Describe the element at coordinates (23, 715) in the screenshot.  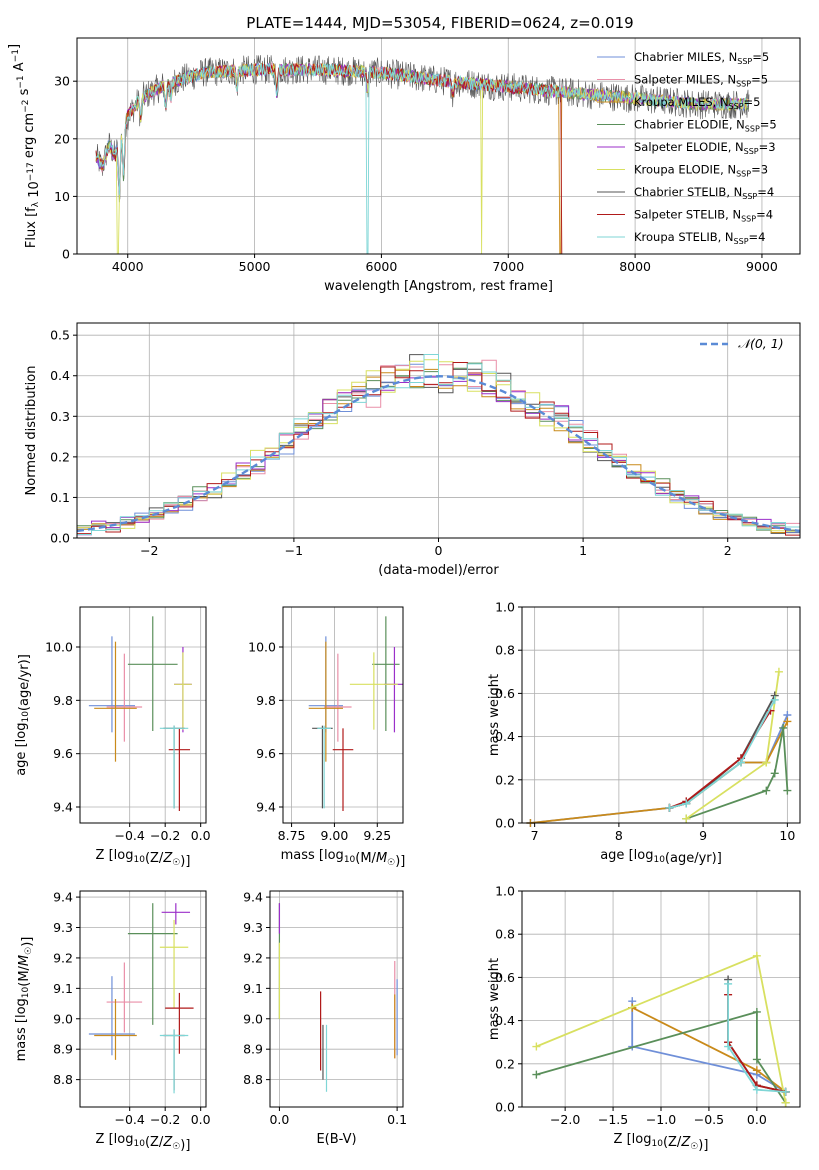
I see `y-axis-label: age [log10(age/yr)]` at that location.